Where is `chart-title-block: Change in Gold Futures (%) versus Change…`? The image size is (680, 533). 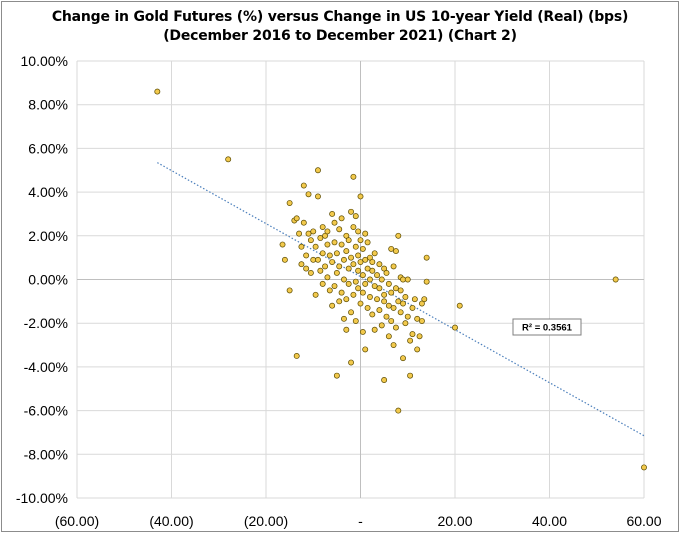
chart-title-block: Change in Gold Futures (%) versus Change… is located at coordinates (340, 27).